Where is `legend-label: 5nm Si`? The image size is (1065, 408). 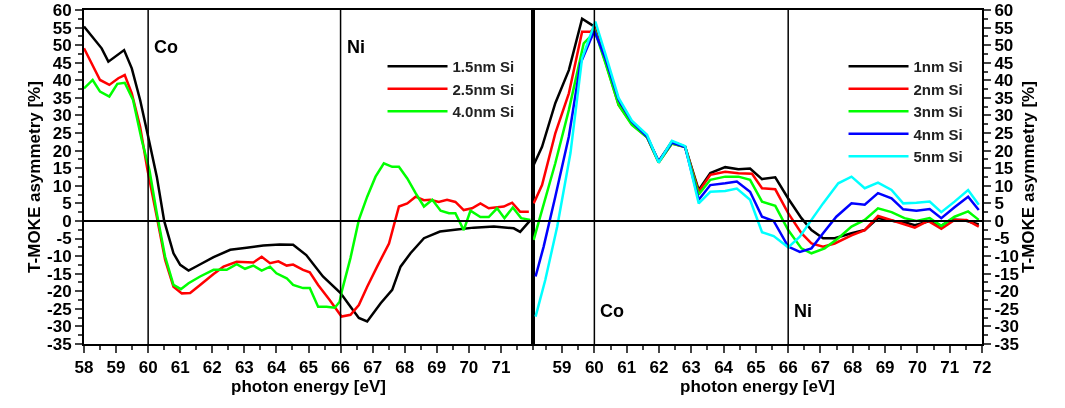 legend-label: 5nm Si is located at coordinates (938, 157).